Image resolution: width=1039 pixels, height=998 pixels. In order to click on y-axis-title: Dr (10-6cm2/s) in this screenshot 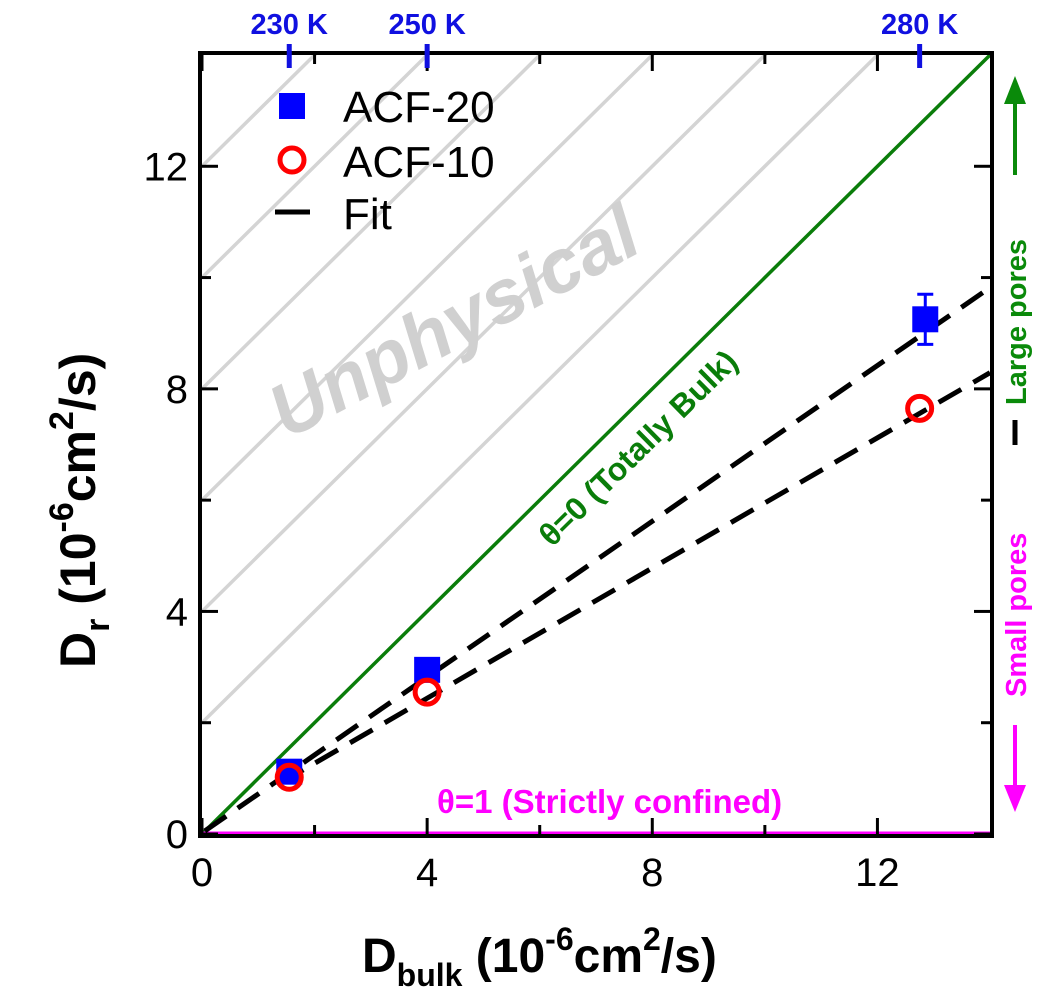, I will do `click(80, 510)`.